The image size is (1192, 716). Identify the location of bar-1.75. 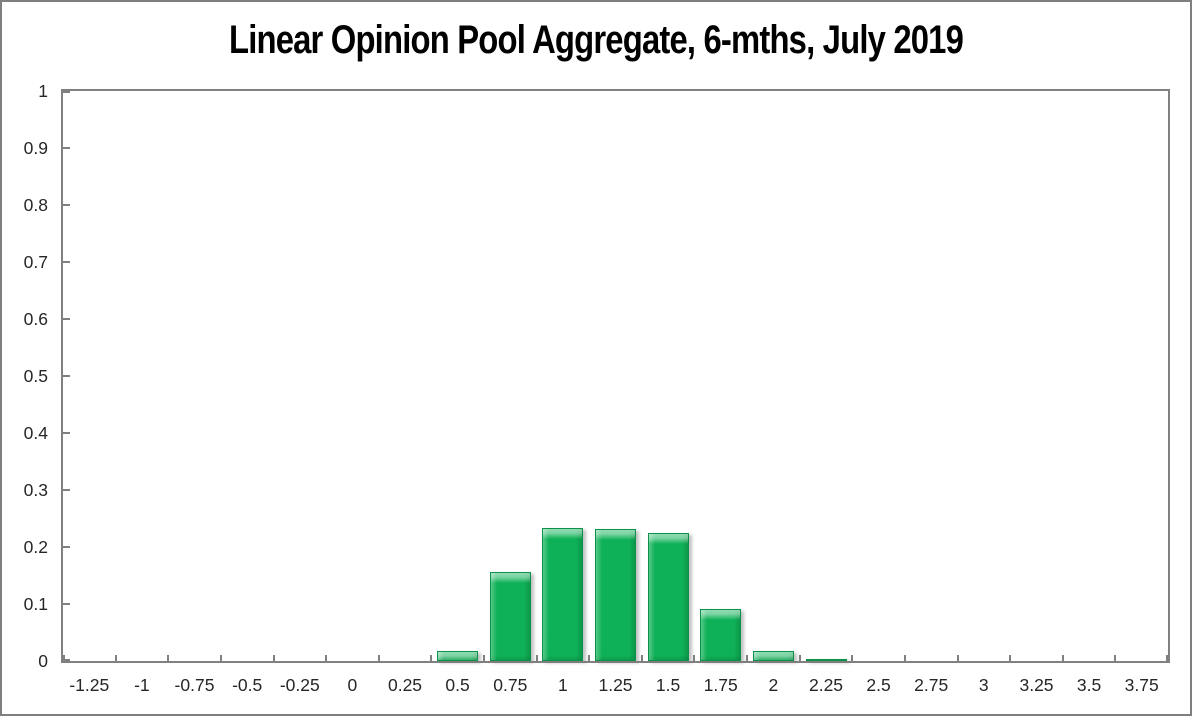
(721, 635).